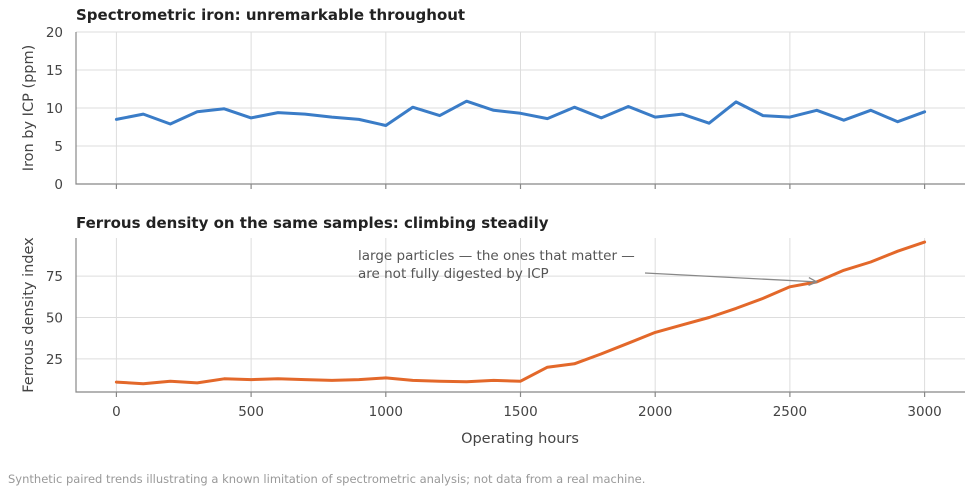  What do you see at coordinates (453, 274) in the screenshot?
I see `annotation-line-2: are not fully digested by ICP` at bounding box center [453, 274].